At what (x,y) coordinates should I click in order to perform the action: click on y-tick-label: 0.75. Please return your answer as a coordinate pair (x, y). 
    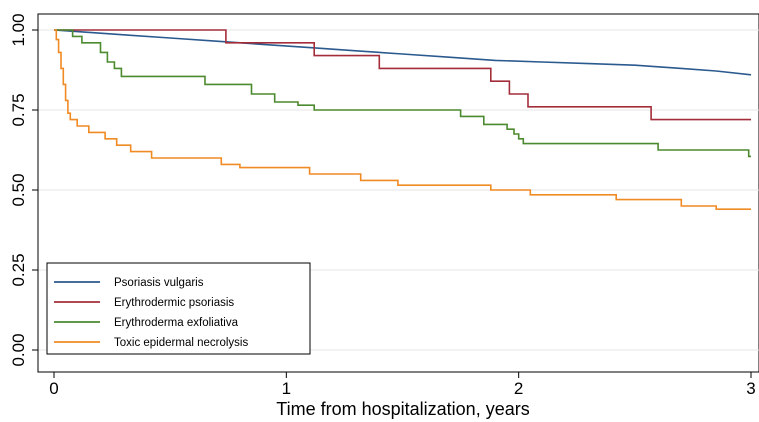
    Looking at the image, I should click on (18, 109).